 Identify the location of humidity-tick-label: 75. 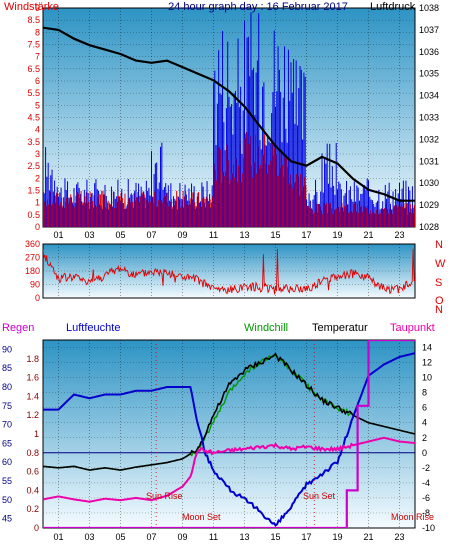
(7, 406).